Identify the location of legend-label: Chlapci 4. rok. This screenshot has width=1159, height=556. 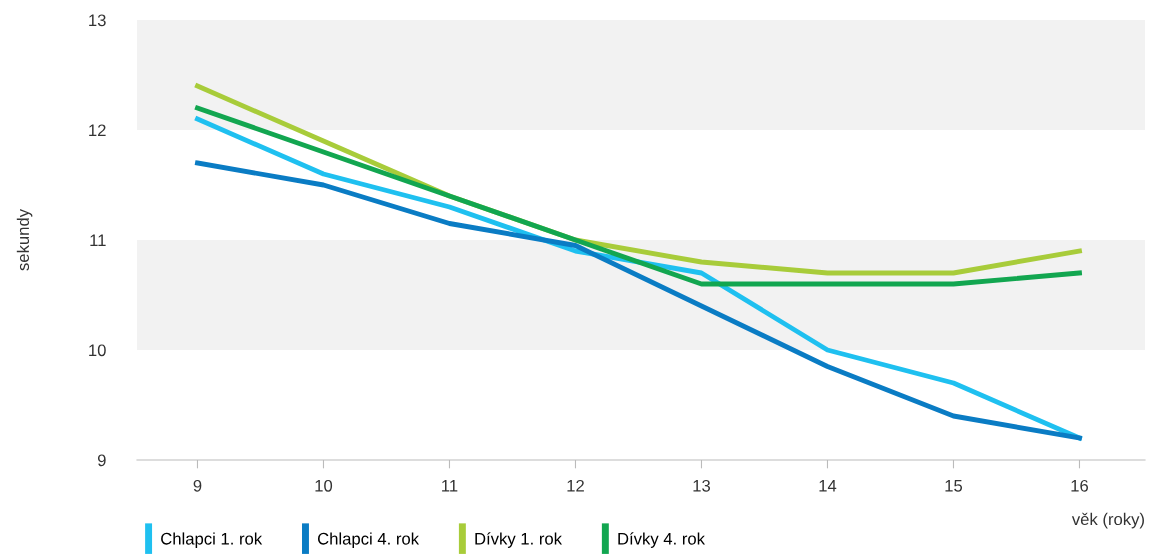
(368, 540).